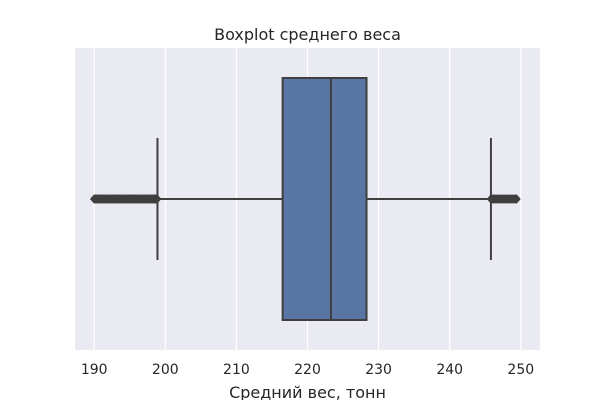  Describe the element at coordinates (378, 370) in the screenshot. I see `x-tick-label: 230` at that location.